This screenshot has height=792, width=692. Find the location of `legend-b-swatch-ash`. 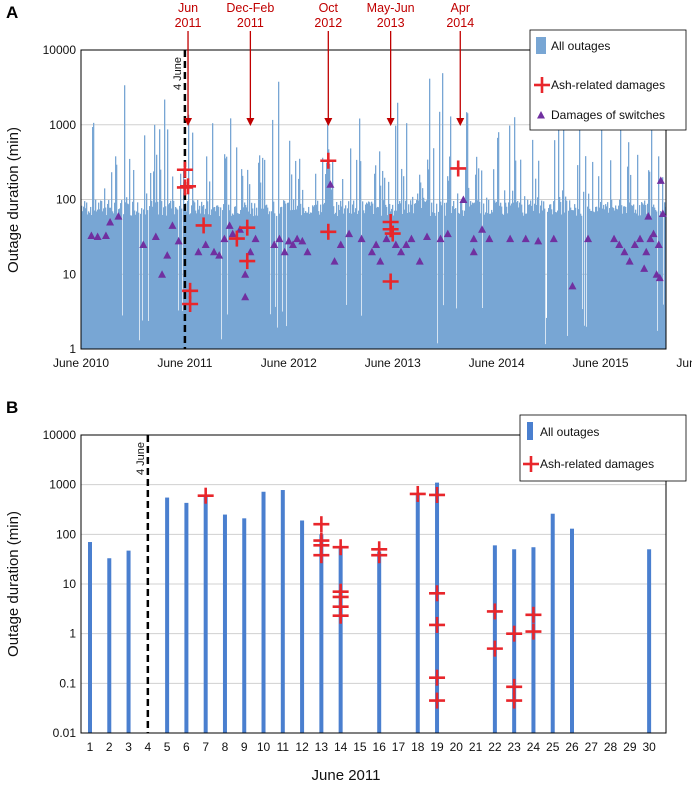

legend-b-swatch-ash is located at coordinates (531, 464).